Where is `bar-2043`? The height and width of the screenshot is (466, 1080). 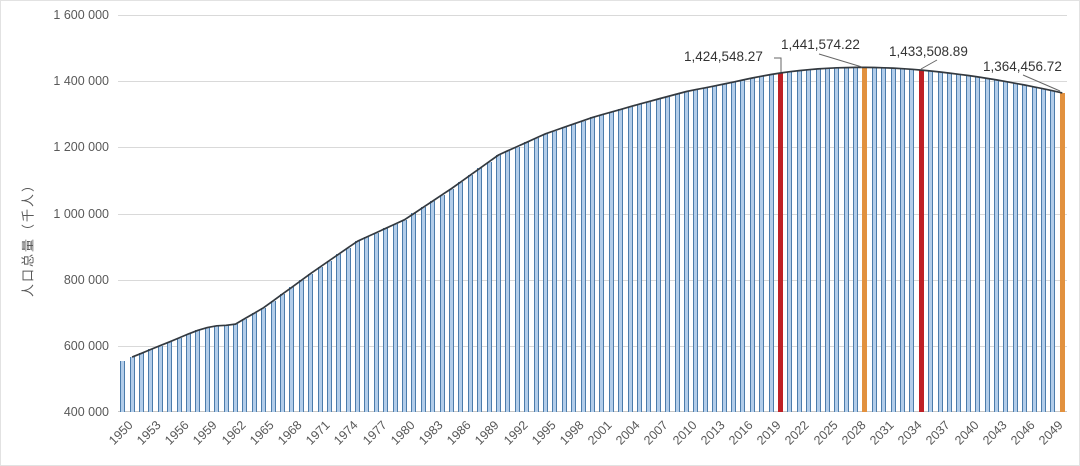
bar-2043 is located at coordinates (997, 245).